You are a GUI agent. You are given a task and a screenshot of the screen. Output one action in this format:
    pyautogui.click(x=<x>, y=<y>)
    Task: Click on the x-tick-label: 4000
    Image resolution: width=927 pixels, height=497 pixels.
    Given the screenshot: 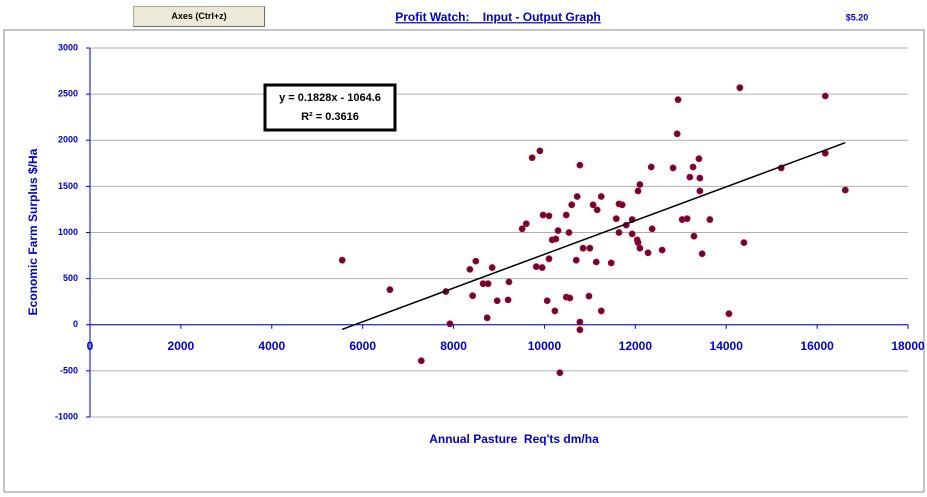 What is the action you would take?
    pyautogui.click(x=271, y=346)
    